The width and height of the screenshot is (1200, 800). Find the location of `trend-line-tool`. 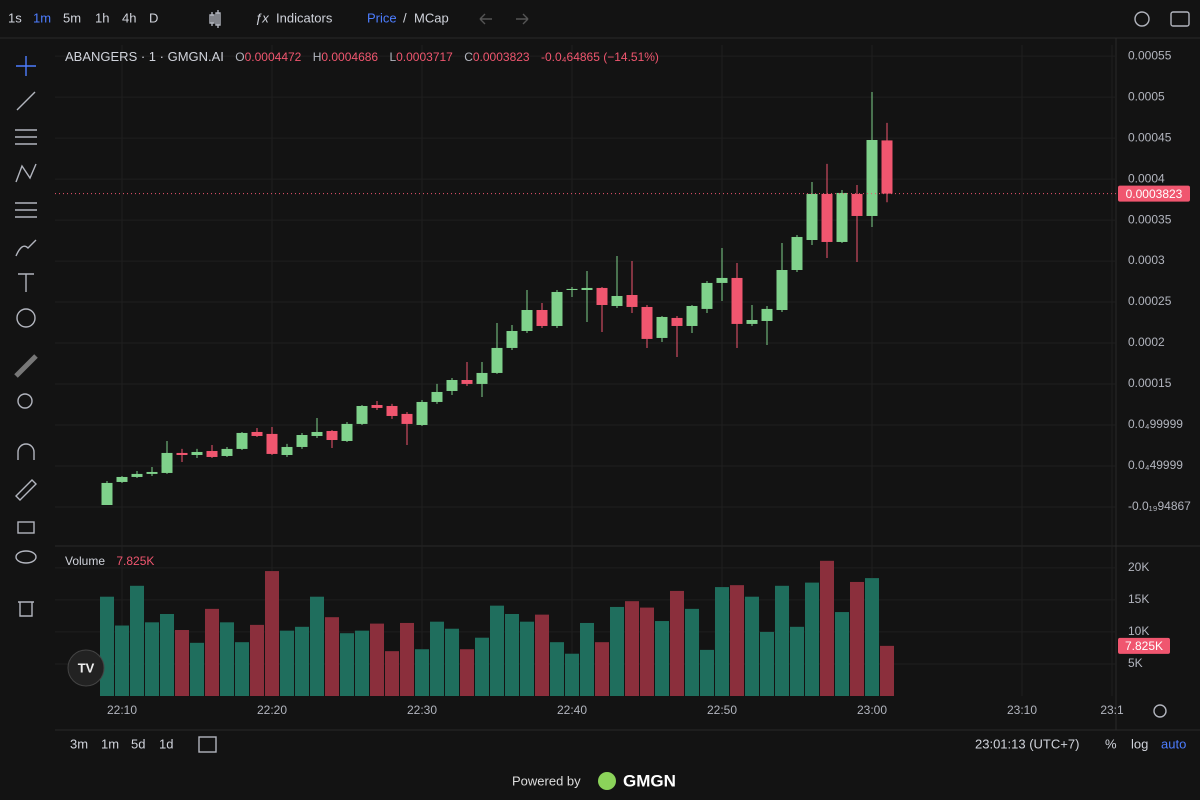

trend-line-tool is located at coordinates (26, 101).